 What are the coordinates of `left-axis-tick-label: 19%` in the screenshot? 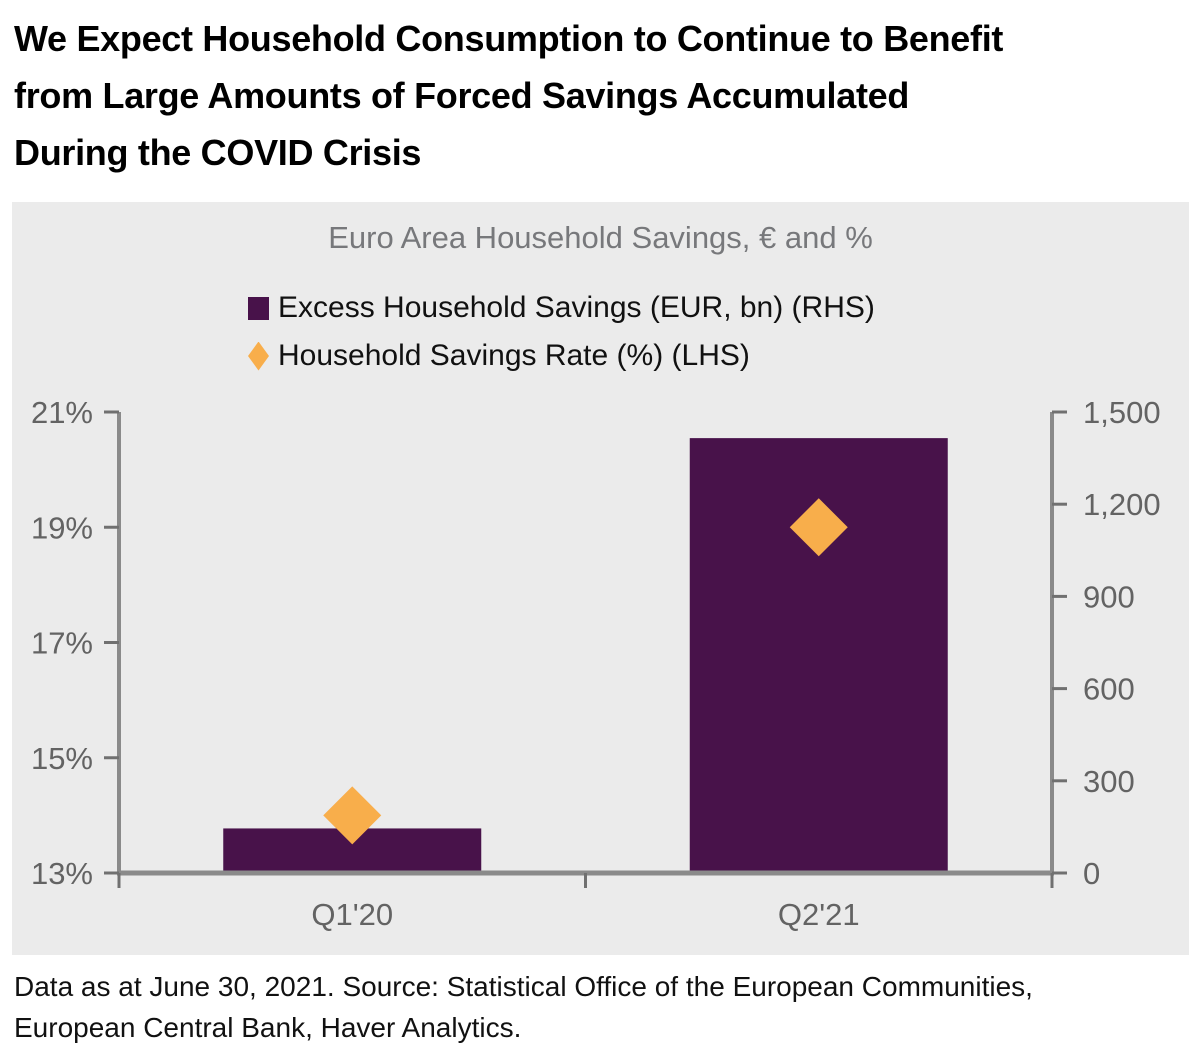 It's located at (62, 527).